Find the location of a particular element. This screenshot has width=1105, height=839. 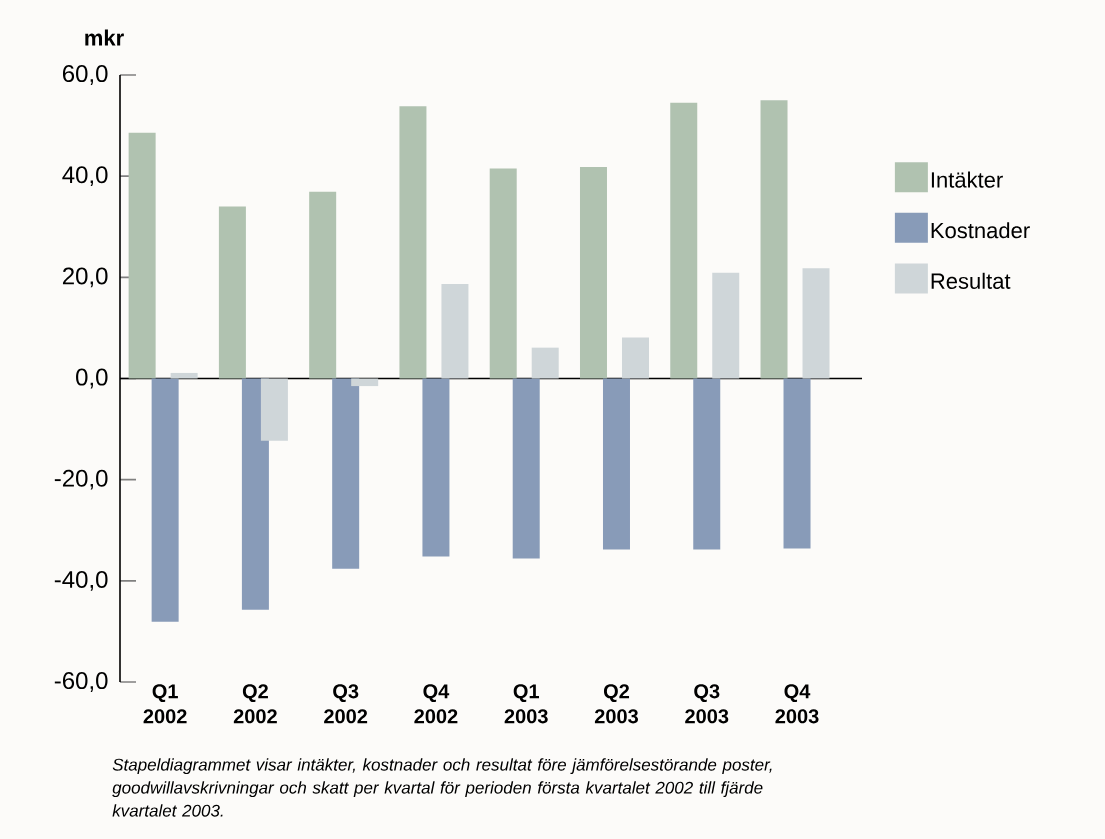

y-tick-label: 20,0 is located at coordinates (85, 277).